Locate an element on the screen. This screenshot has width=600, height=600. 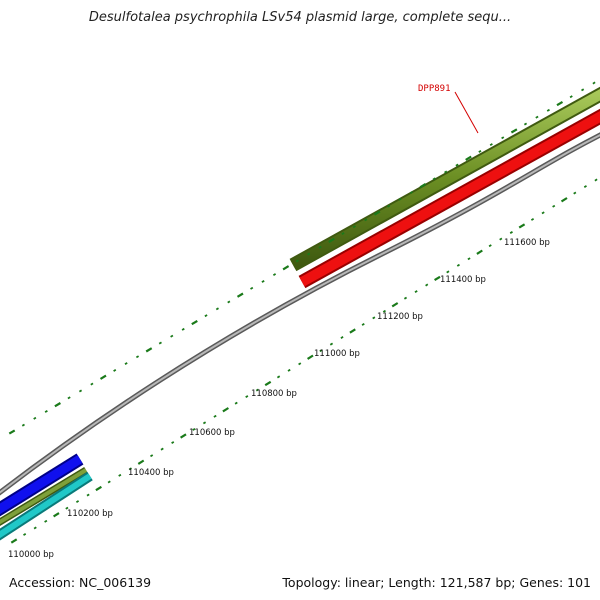
accession-text: Accession: NC_006139 is located at coordinates (80, 582).